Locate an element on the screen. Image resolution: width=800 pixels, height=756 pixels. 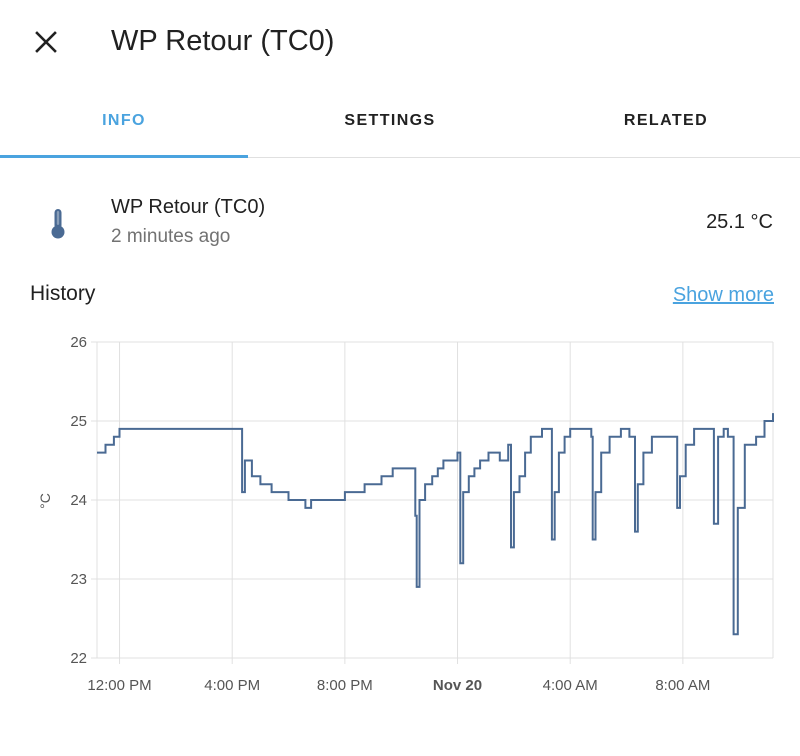
x-tick-label: Nov 20 is located at coordinates (457, 685).